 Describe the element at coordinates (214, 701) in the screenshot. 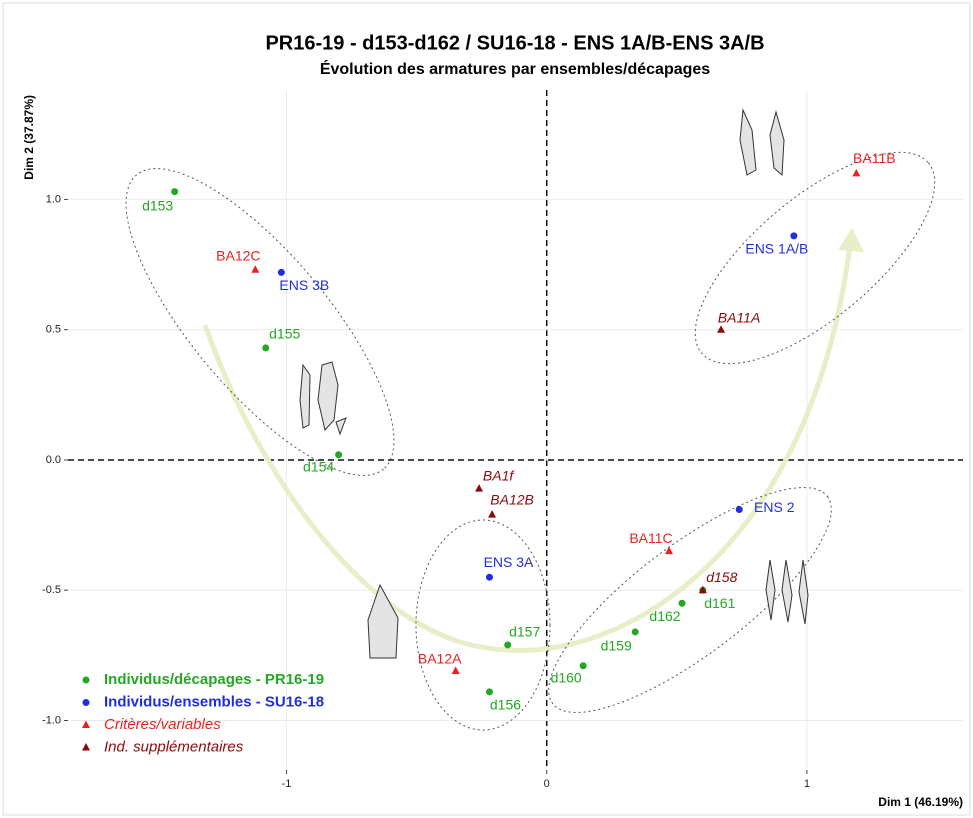

I see `legend-label: Individus/ensembles - SU16-18` at that location.